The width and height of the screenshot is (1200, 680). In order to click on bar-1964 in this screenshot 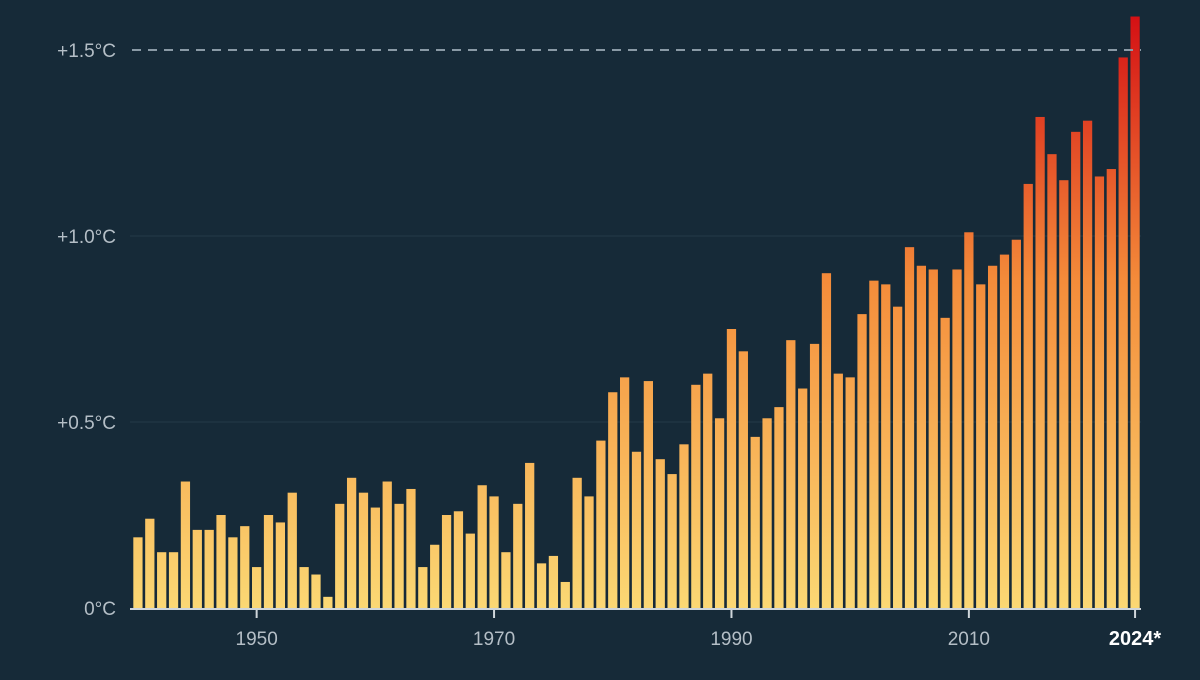, I will do `click(423, 587)`.